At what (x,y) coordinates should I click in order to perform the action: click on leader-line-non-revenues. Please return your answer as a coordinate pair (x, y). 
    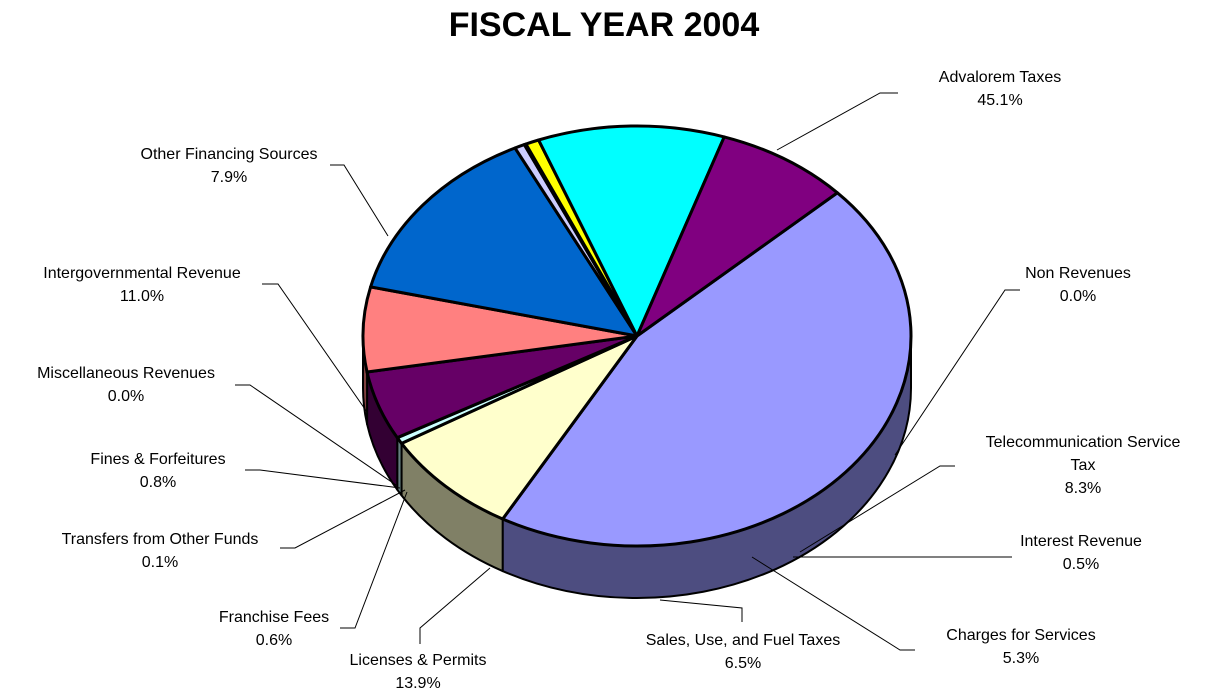
    Looking at the image, I should click on (957, 372).